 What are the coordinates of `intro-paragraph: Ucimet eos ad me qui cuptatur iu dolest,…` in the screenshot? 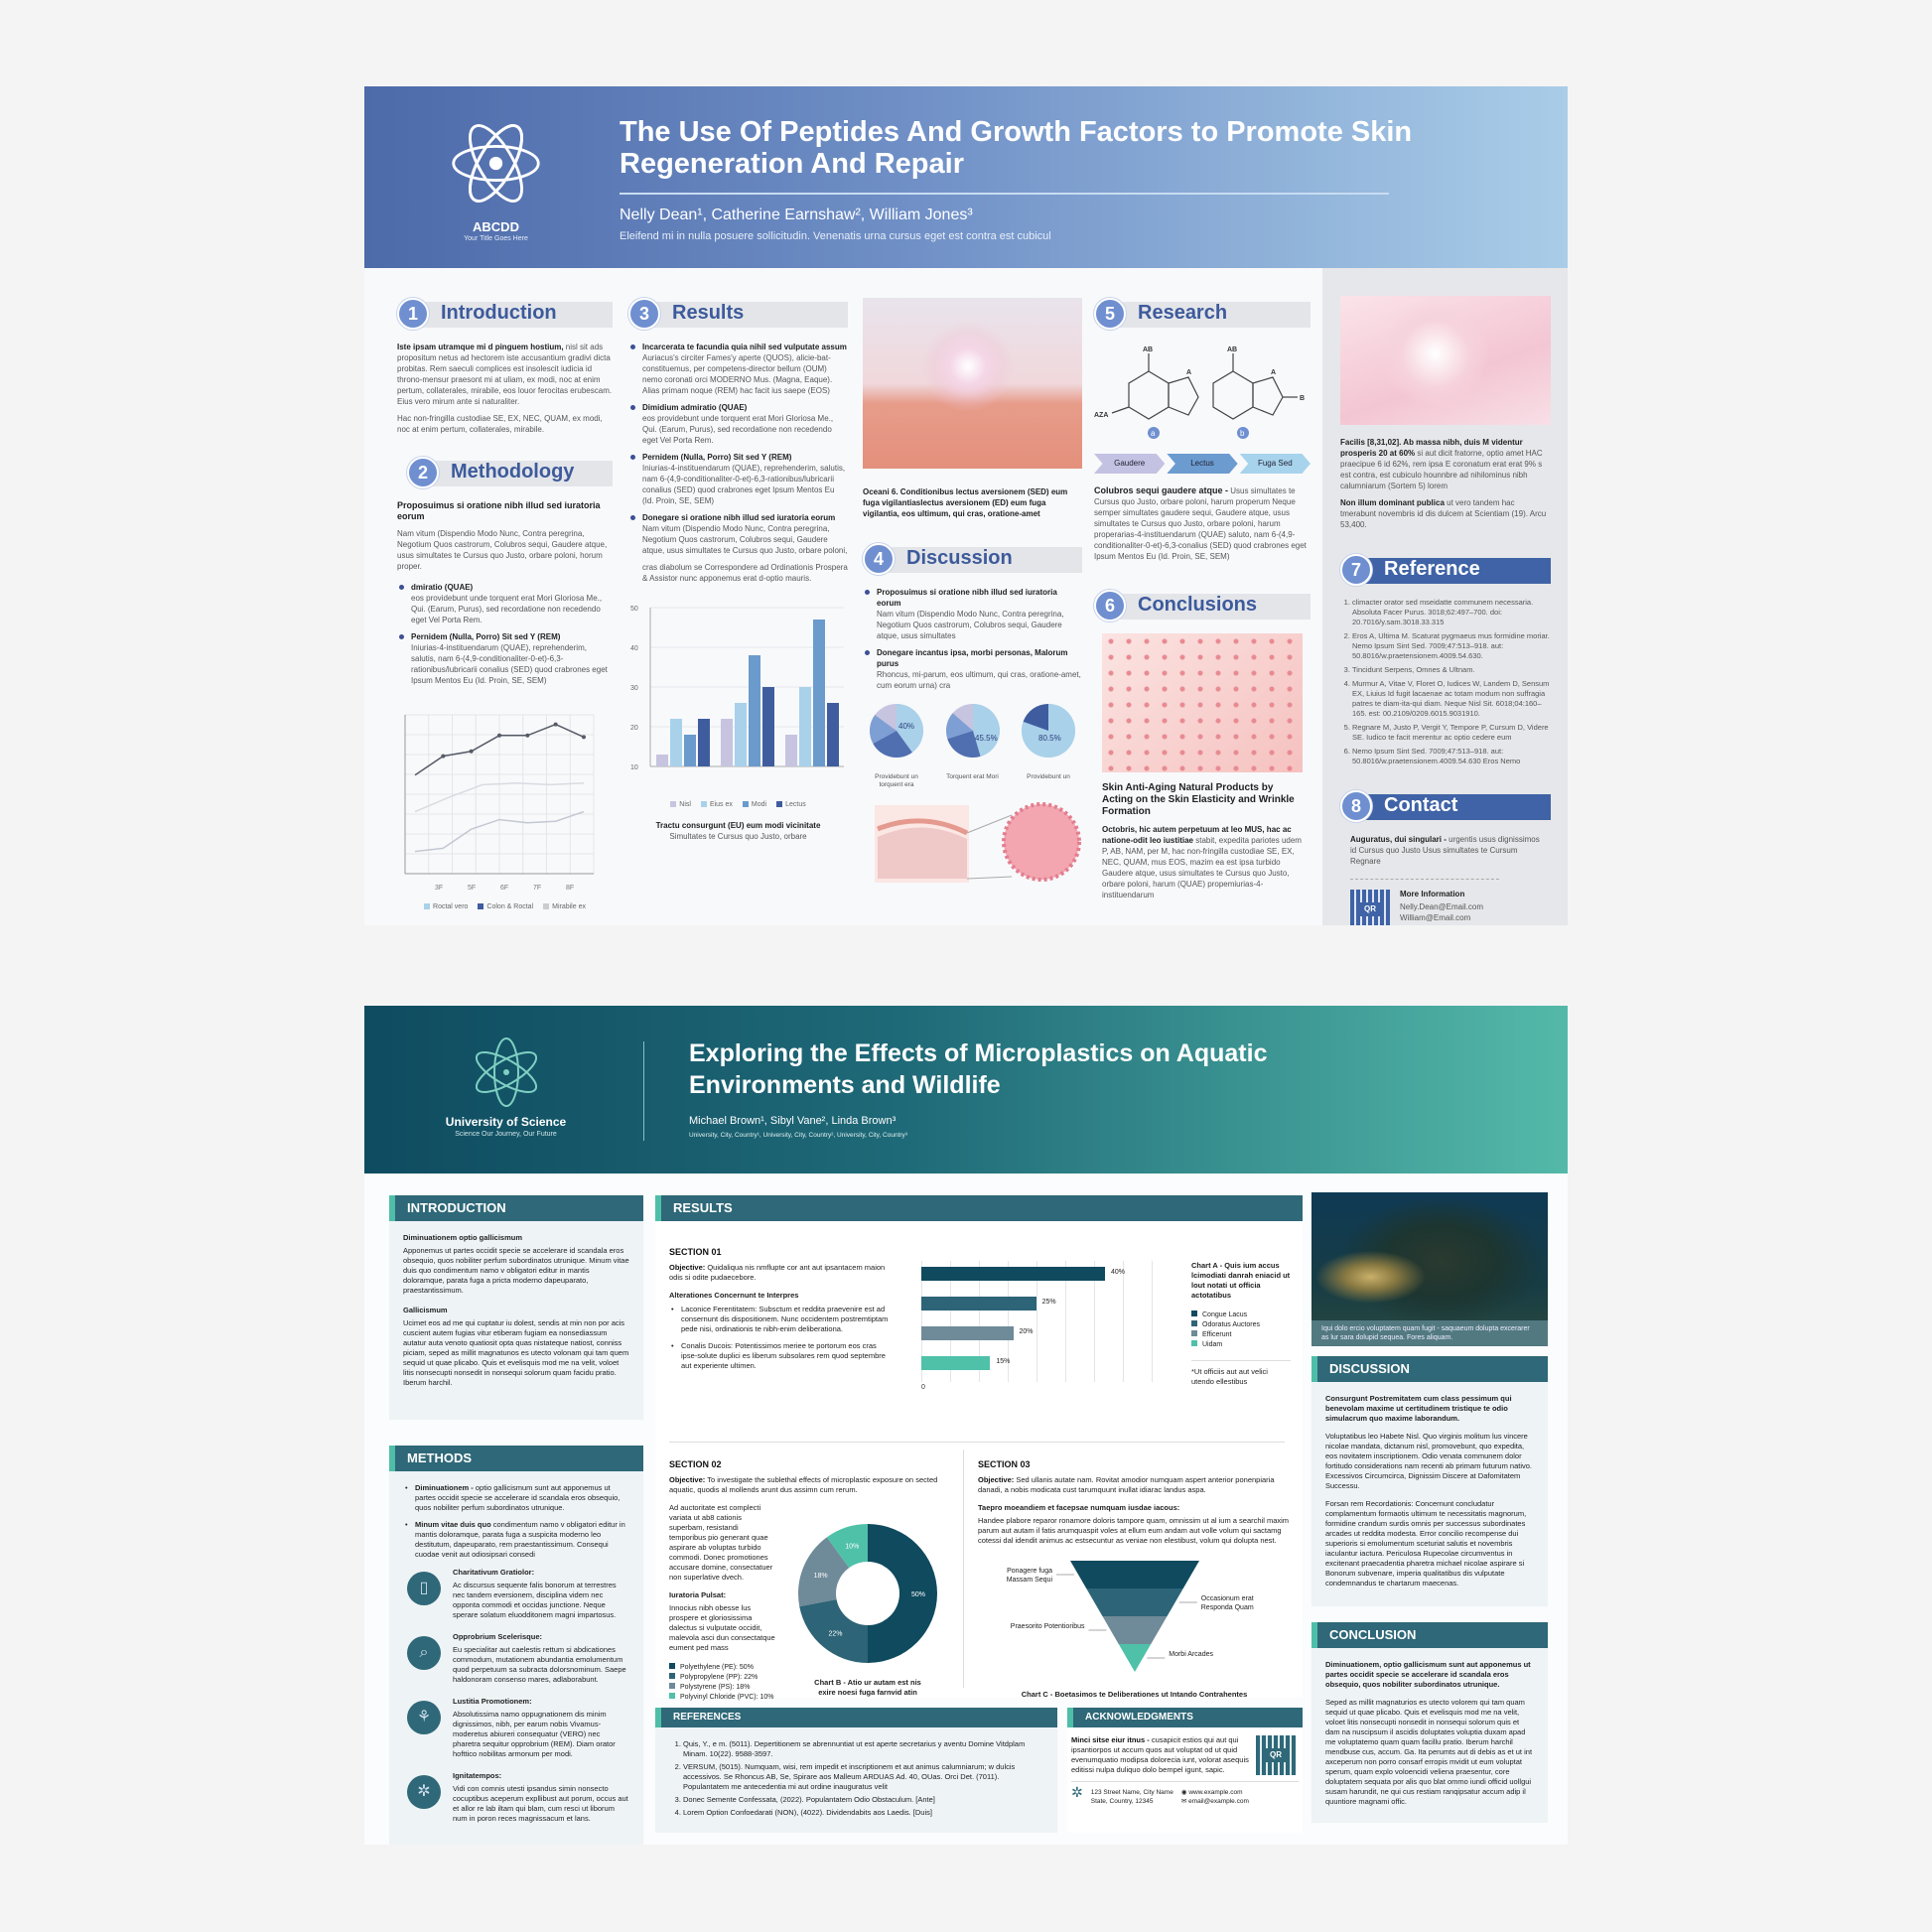 It's located at (516, 1353).